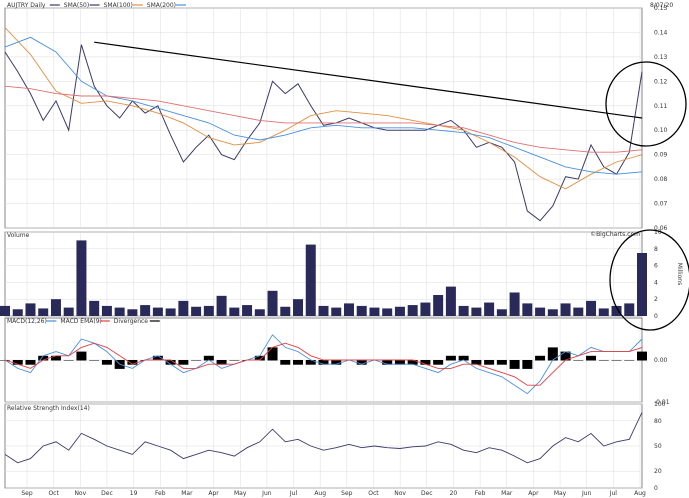 The image size is (689, 498). Describe the element at coordinates (615, 234) in the screenshot. I see `watermark: ©BigCharts.com` at that location.